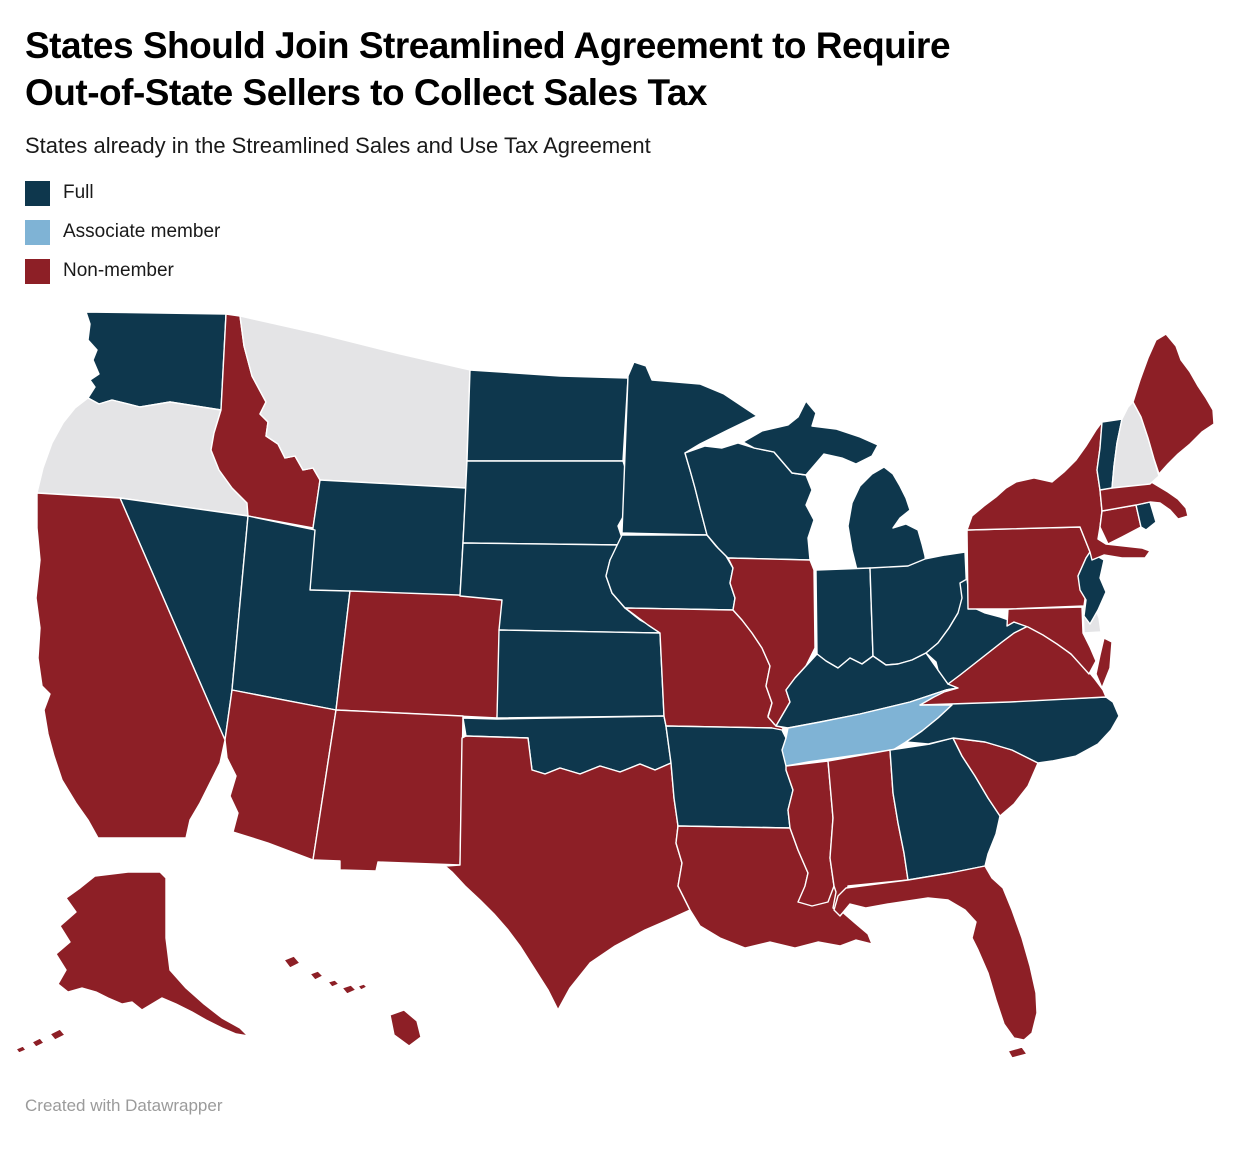 The height and width of the screenshot is (1168, 1240). I want to click on legend-label-non-member: Non-member, so click(118, 271).